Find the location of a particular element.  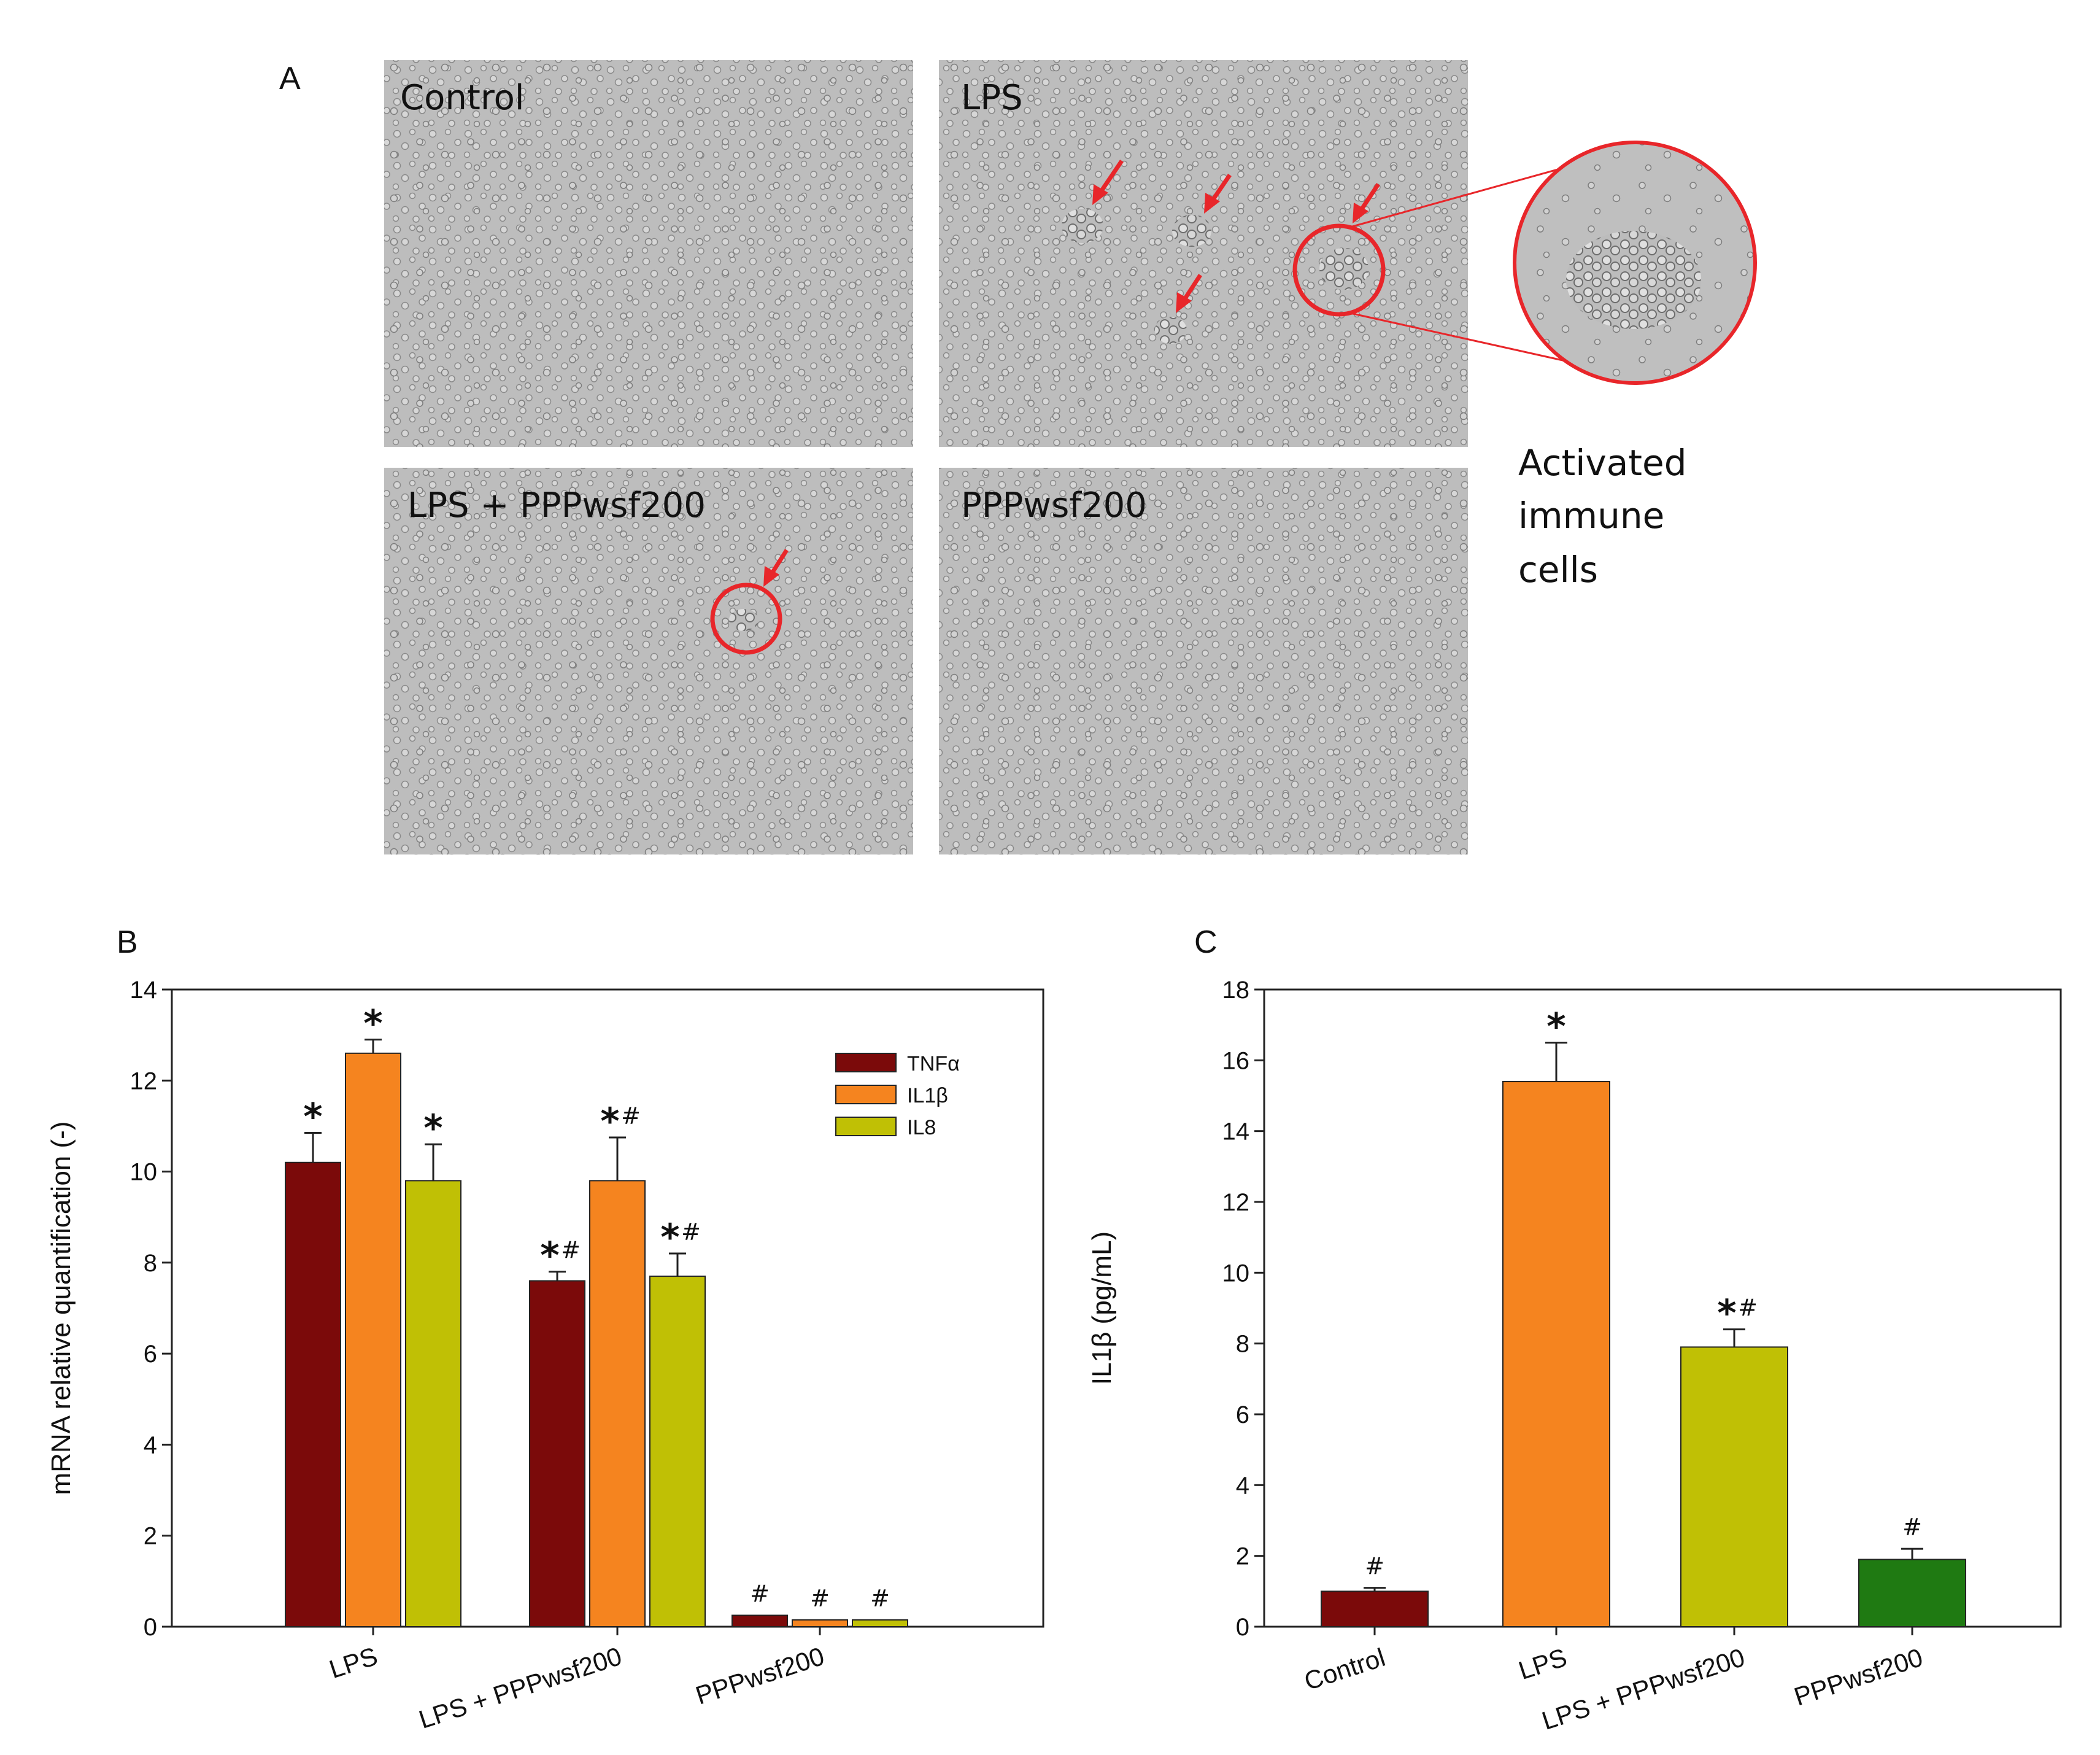

zoom-callout: Activated immune cells is located at coordinates (1553, 366).